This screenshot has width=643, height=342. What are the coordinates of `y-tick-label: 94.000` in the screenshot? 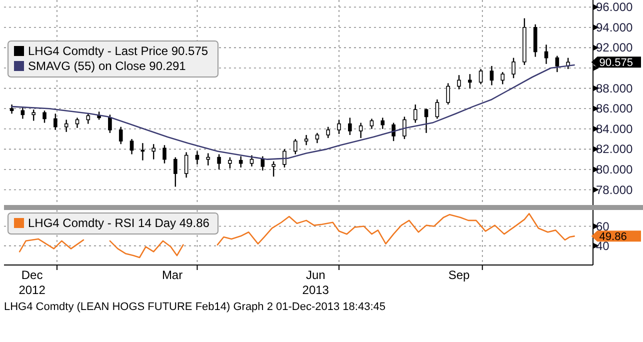 It's located at (615, 27).